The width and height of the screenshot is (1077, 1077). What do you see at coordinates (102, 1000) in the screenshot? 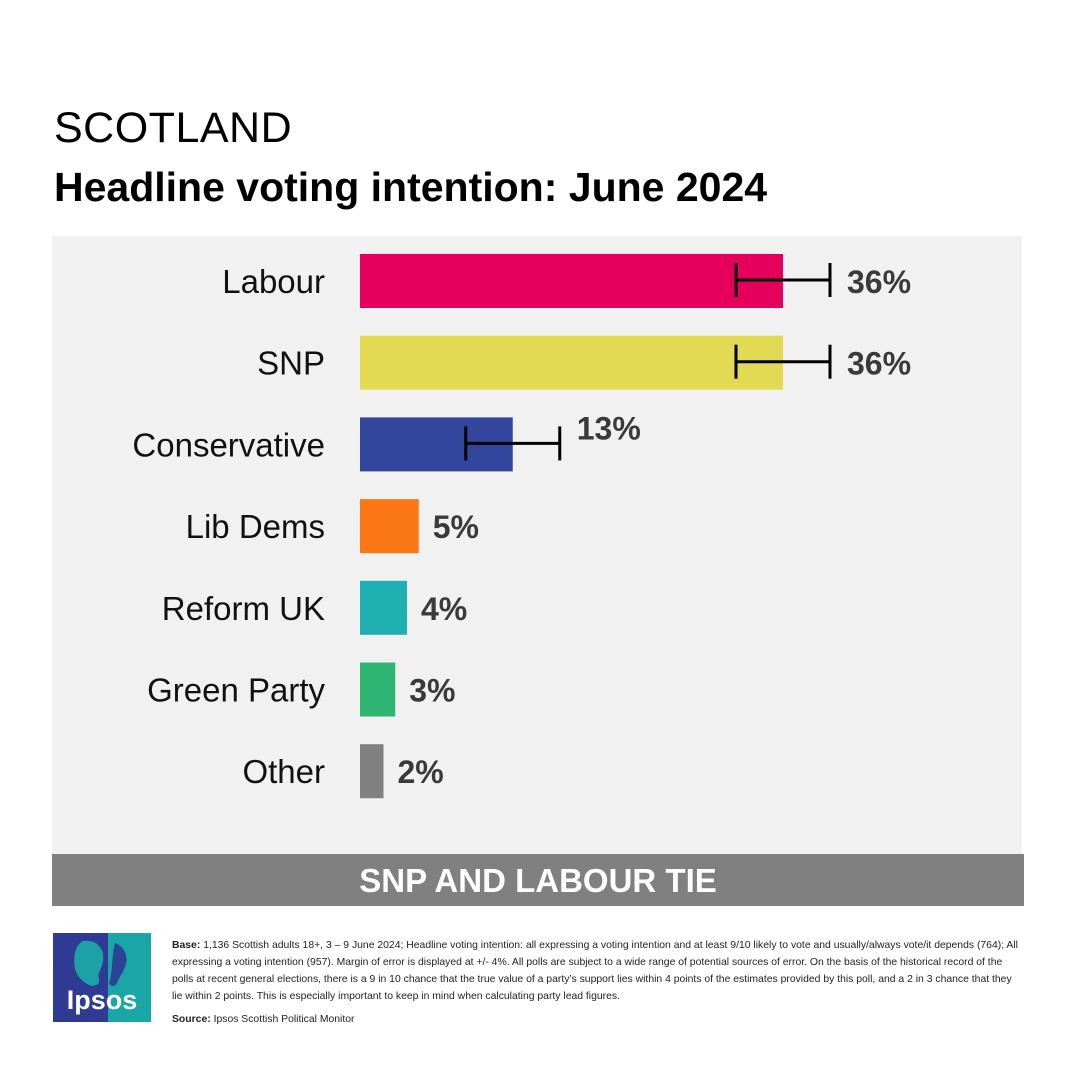
I see `logo-wordmark: Ipsos` at bounding box center [102, 1000].